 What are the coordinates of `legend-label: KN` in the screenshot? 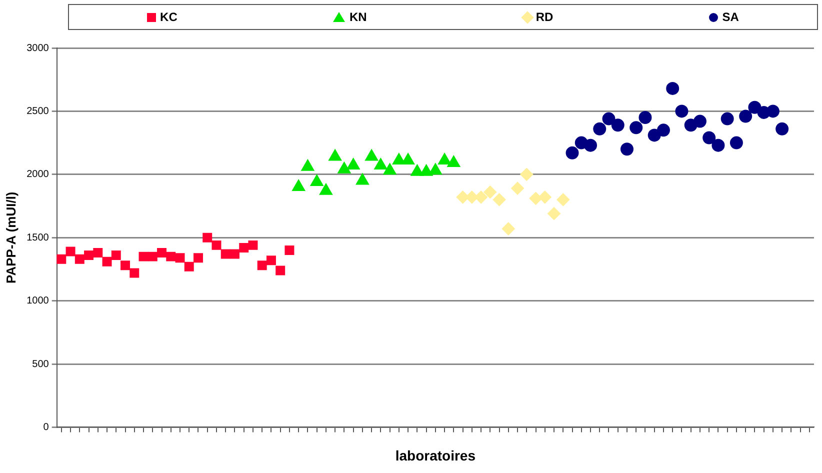 It's located at (358, 17).